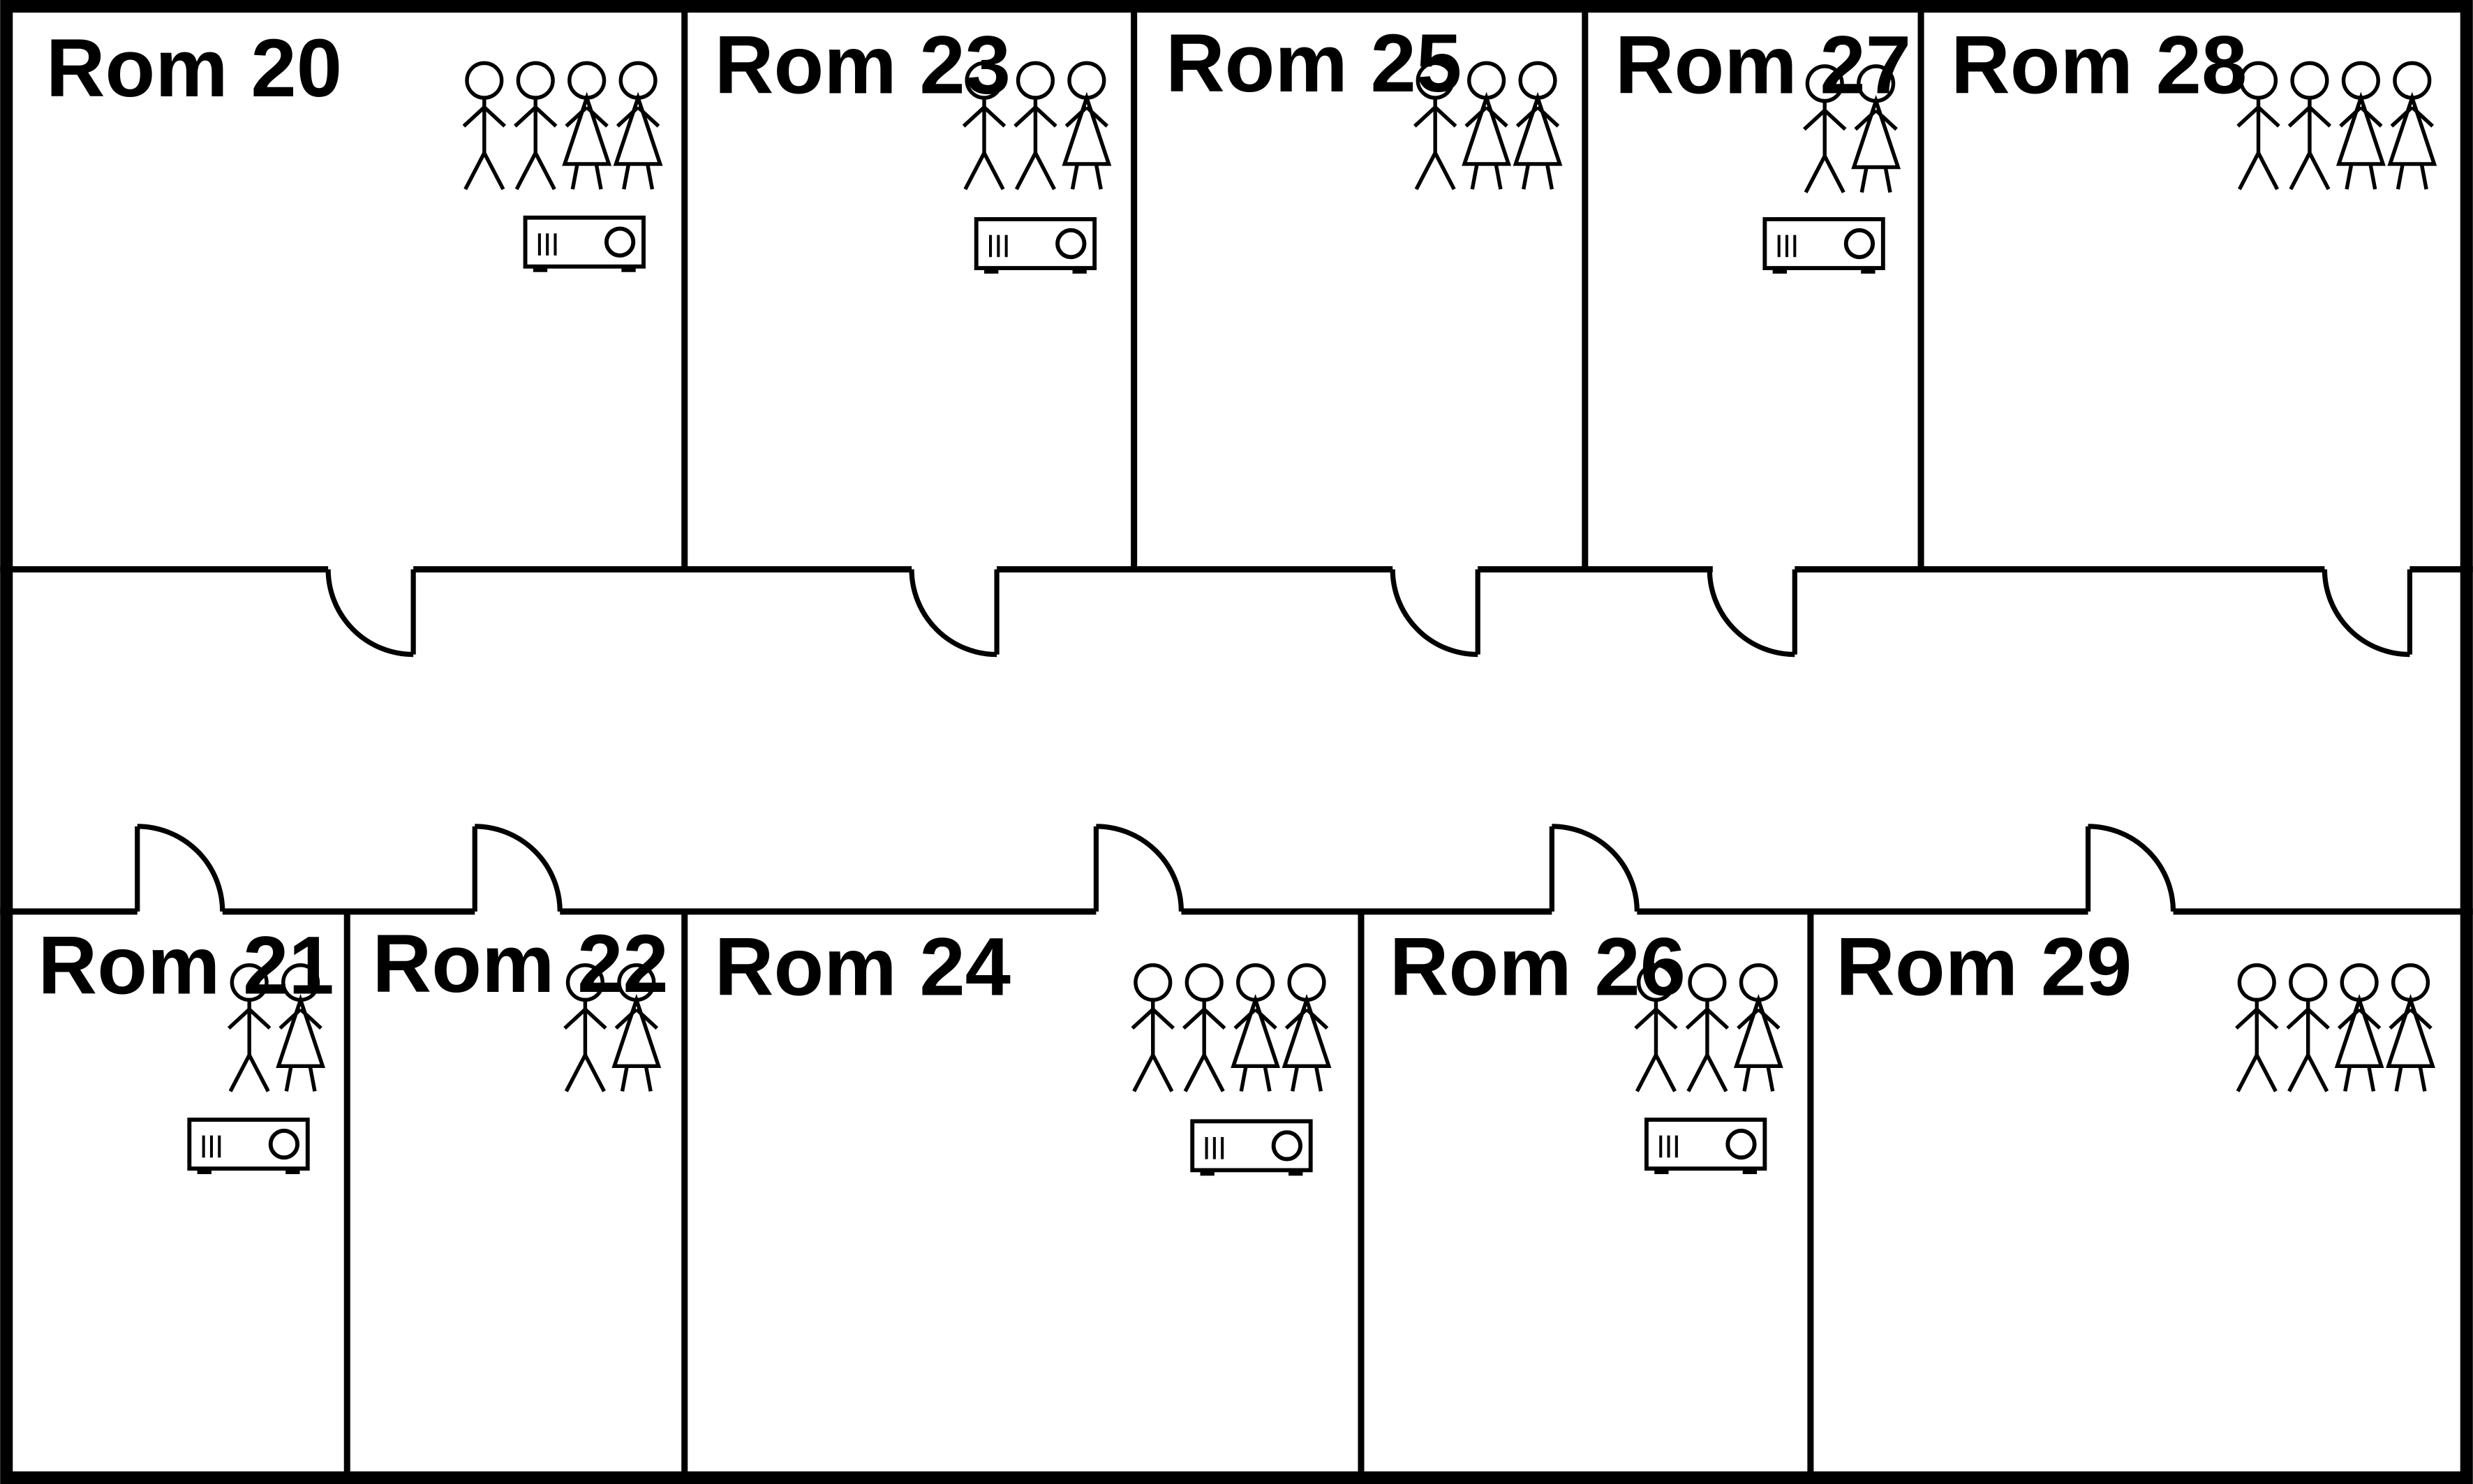 The width and height of the screenshot is (2473, 1484). I want to click on room: Rom 21, so click(186, 1047).